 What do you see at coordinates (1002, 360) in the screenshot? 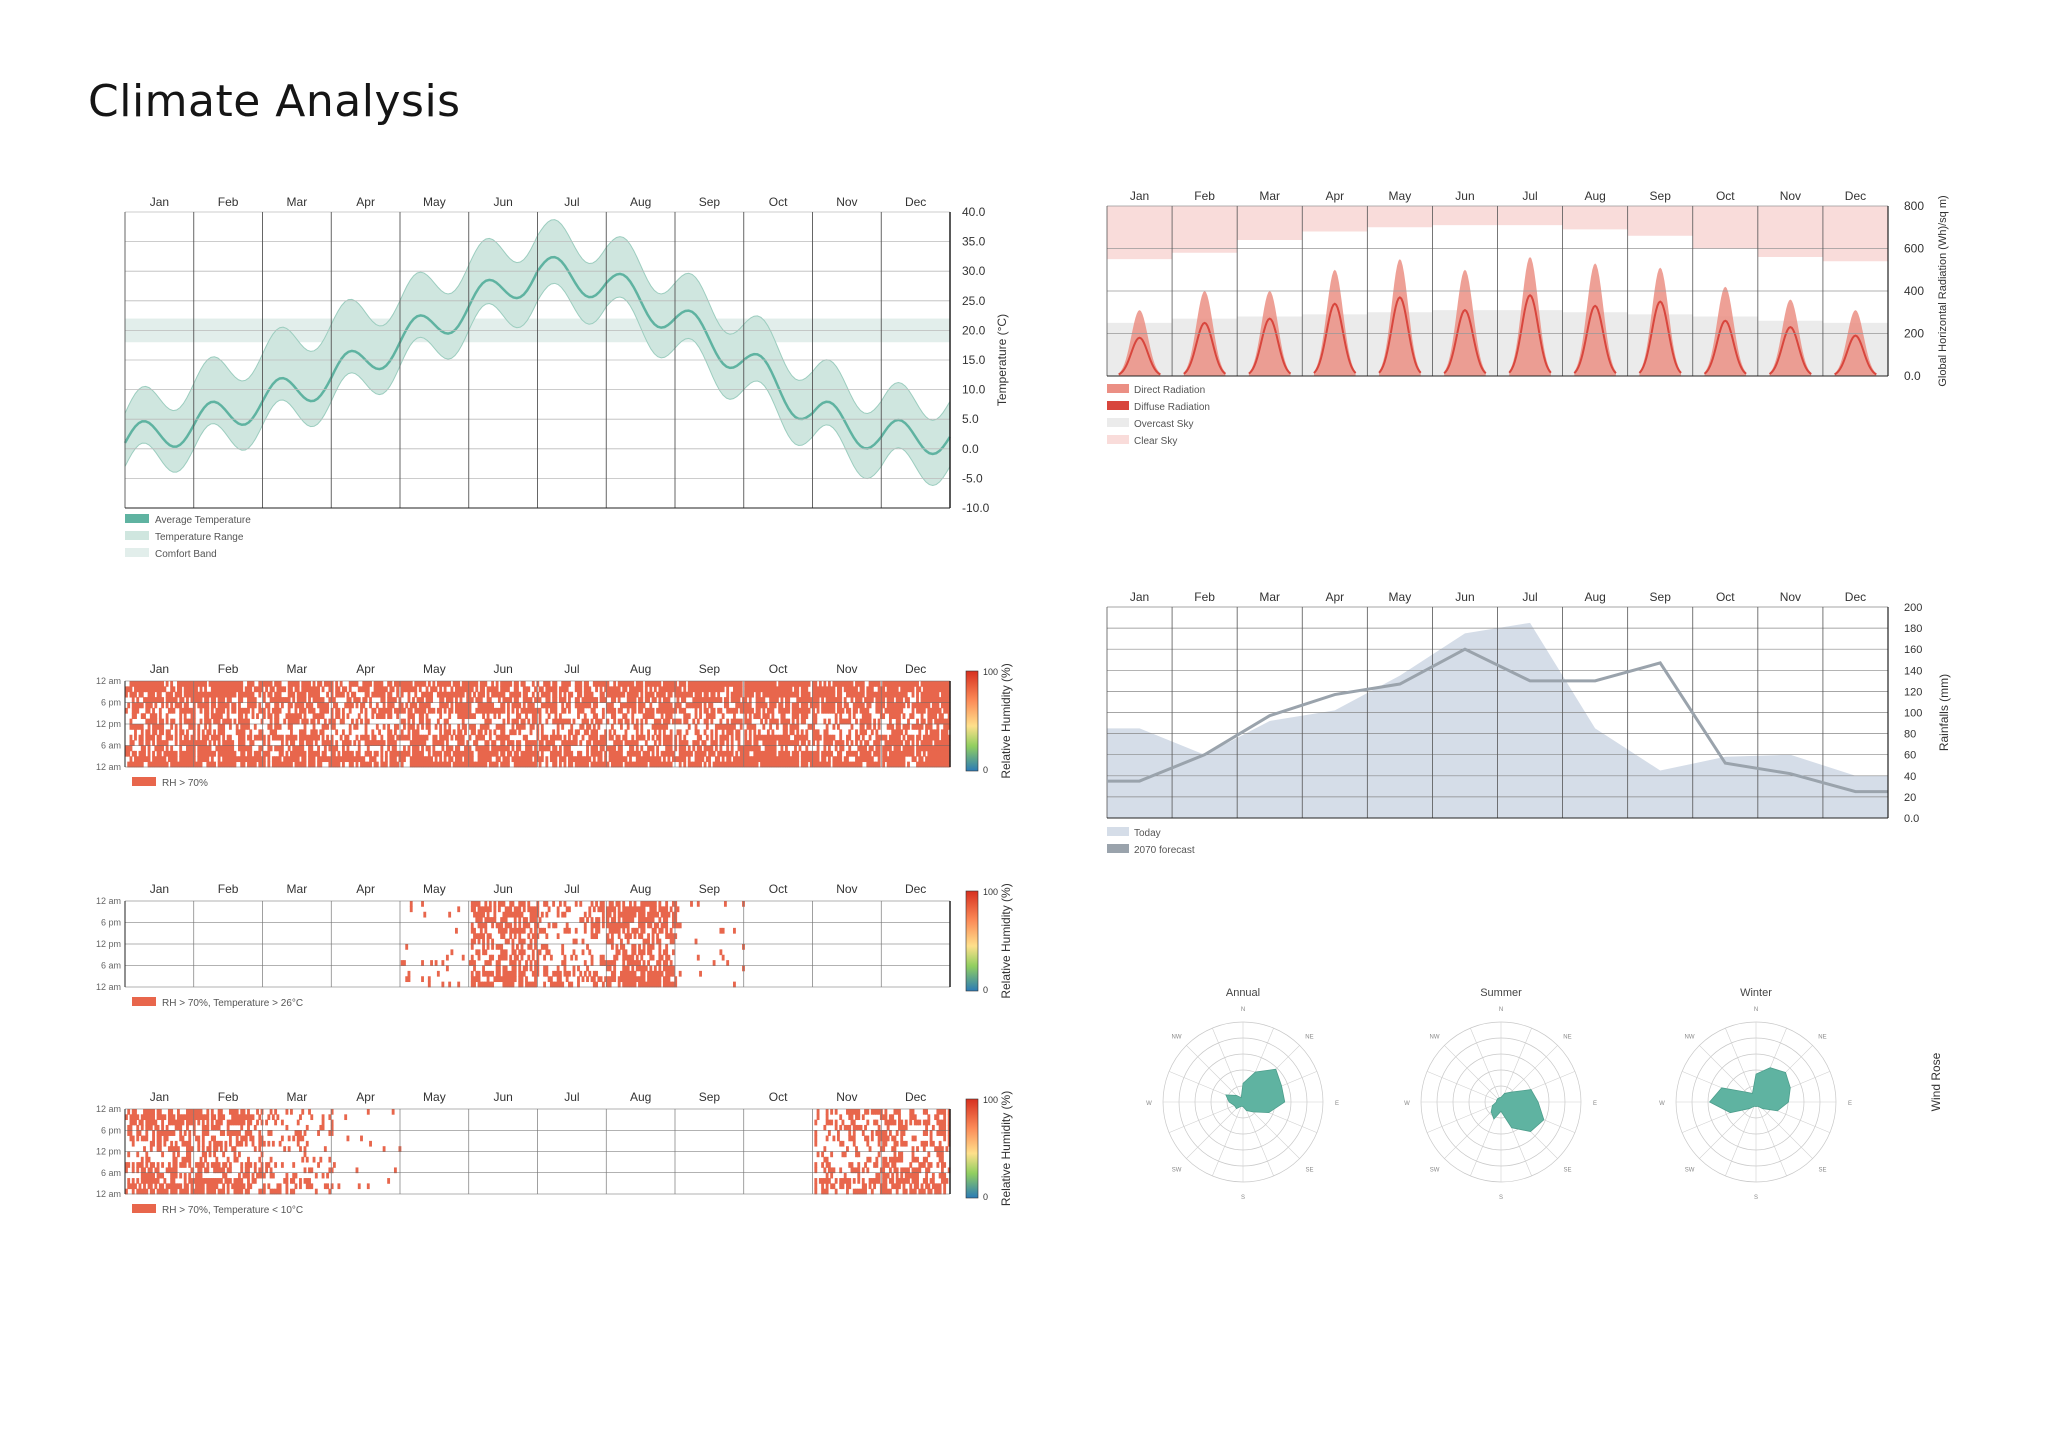
I see `temperature-y-axis-label: Temperature (°C)` at bounding box center [1002, 360].